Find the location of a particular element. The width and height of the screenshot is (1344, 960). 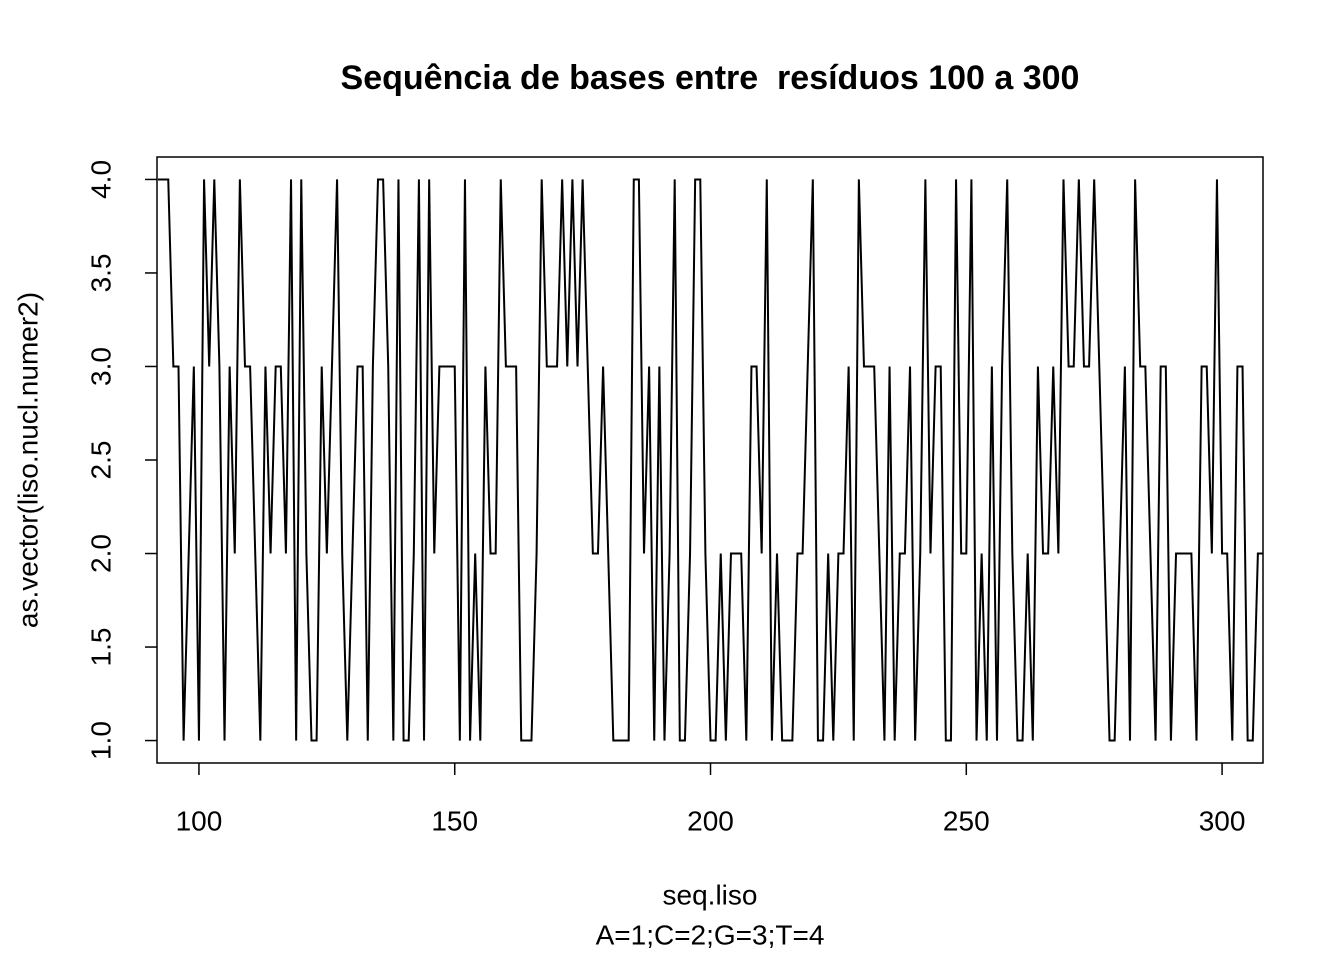

x-tick-label: 150 is located at coordinates (454, 820).